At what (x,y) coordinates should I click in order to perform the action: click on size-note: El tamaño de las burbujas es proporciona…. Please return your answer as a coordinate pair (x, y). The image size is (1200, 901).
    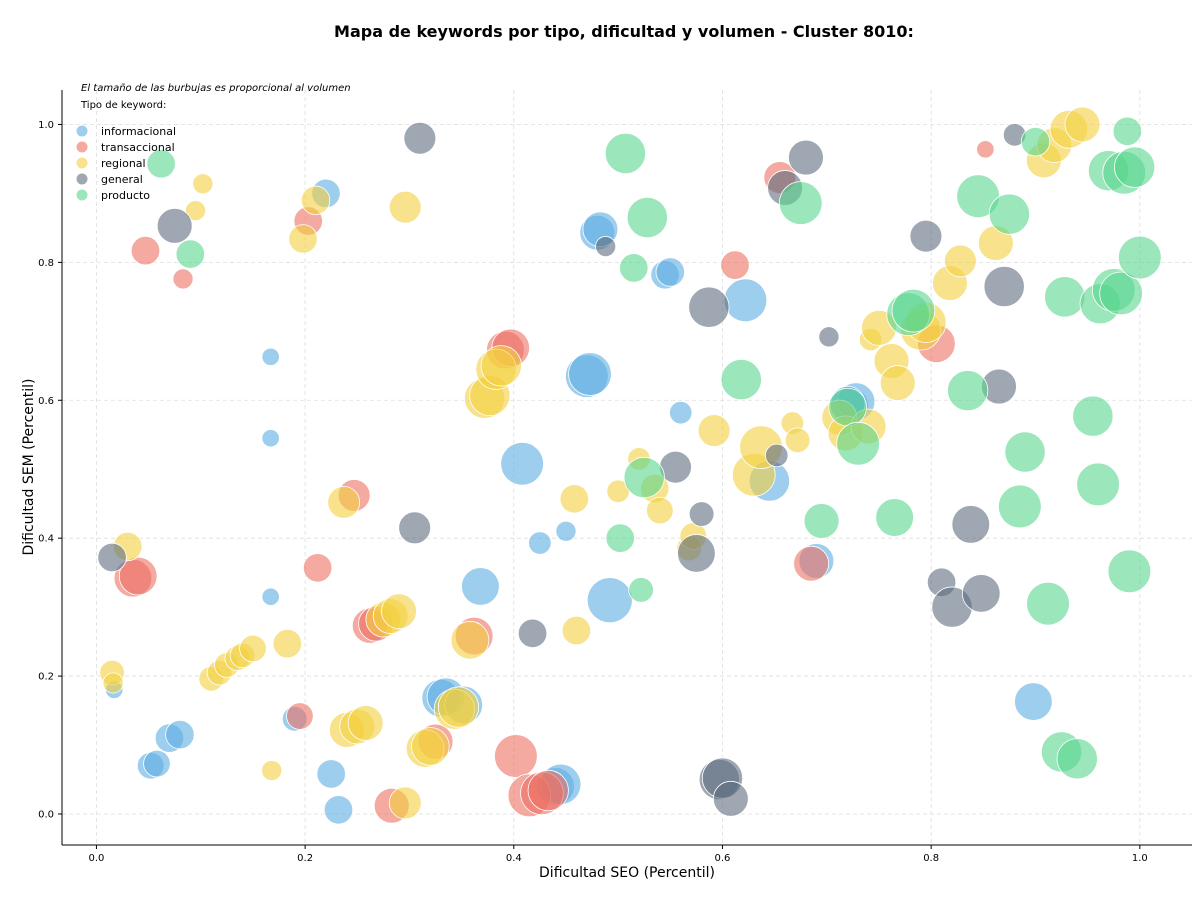
    Looking at the image, I should click on (216, 88).